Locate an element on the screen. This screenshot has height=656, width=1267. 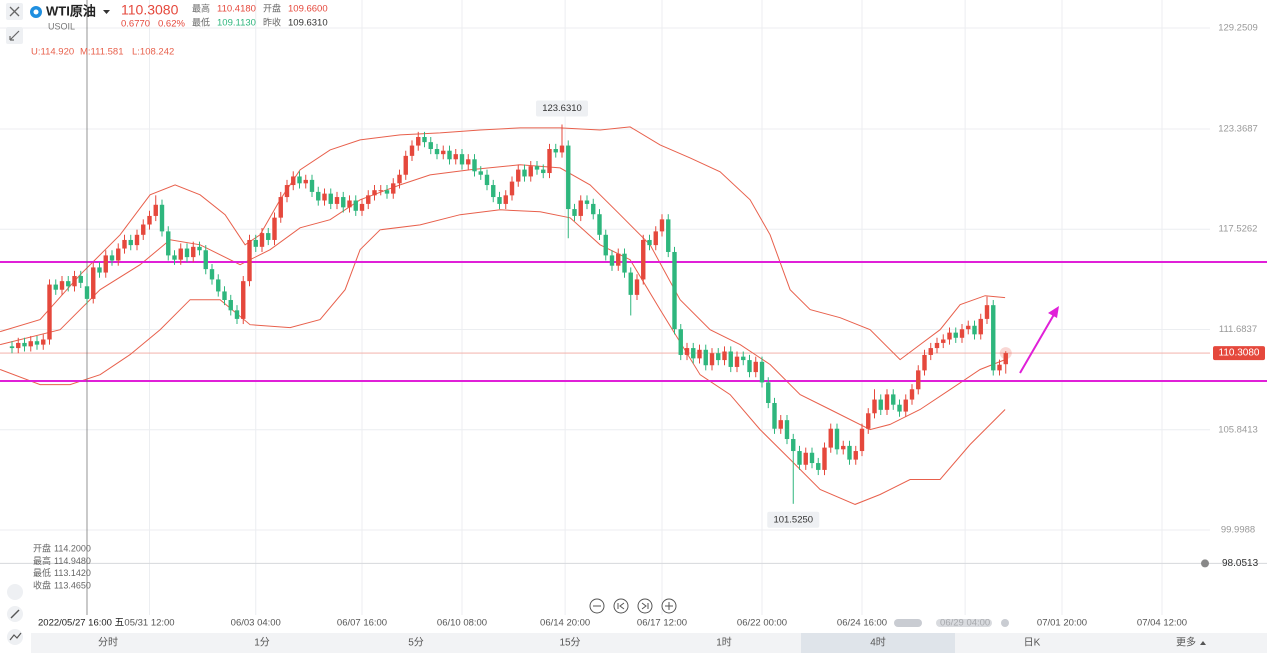
zoom-out-button is located at coordinates (597, 606).